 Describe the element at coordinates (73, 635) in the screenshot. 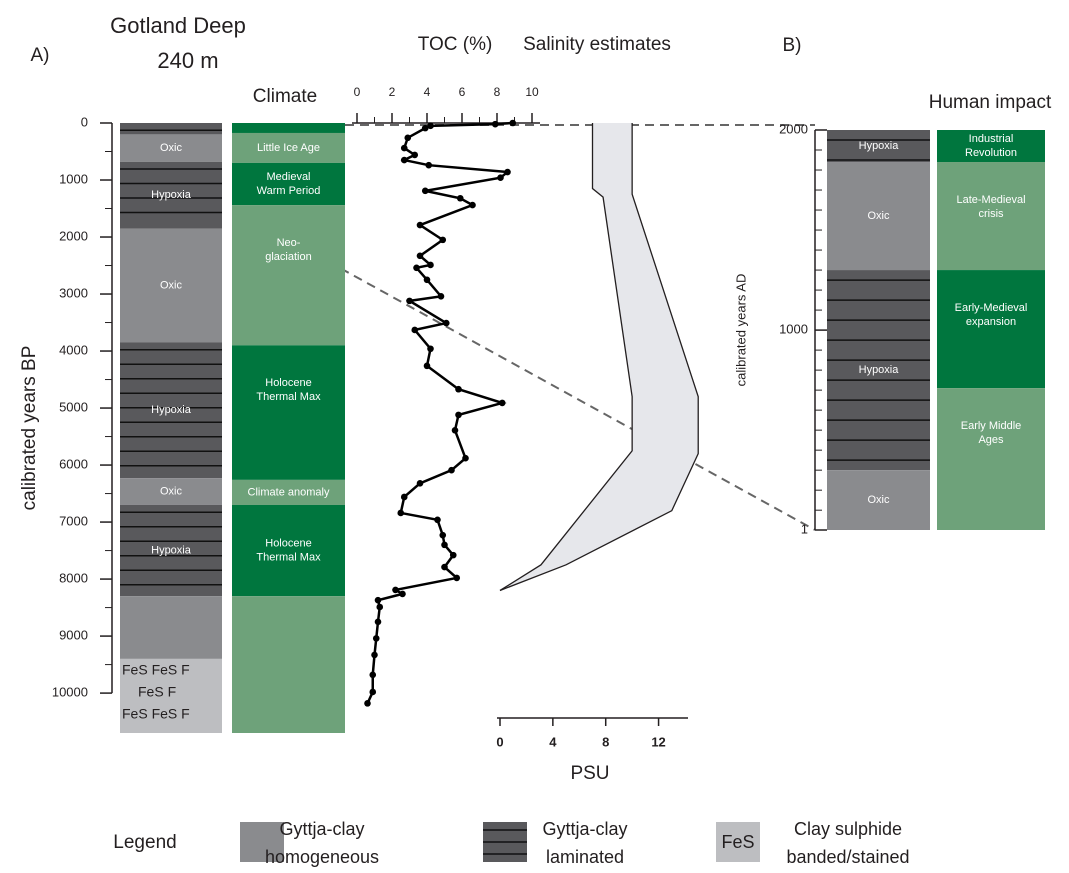

I see `y-tick-label: 9000` at that location.